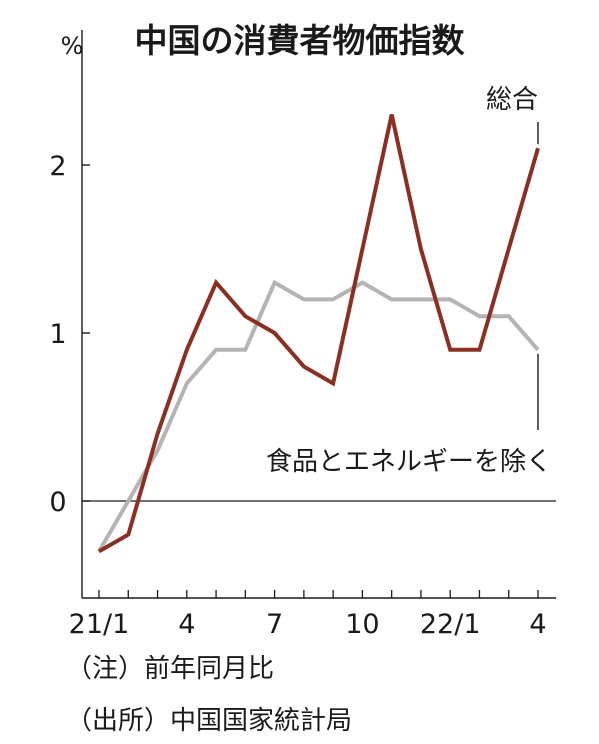 The image size is (599, 744). What do you see at coordinates (512, 100) in the screenshot?
I see `series-label-total: 総合` at bounding box center [512, 100].